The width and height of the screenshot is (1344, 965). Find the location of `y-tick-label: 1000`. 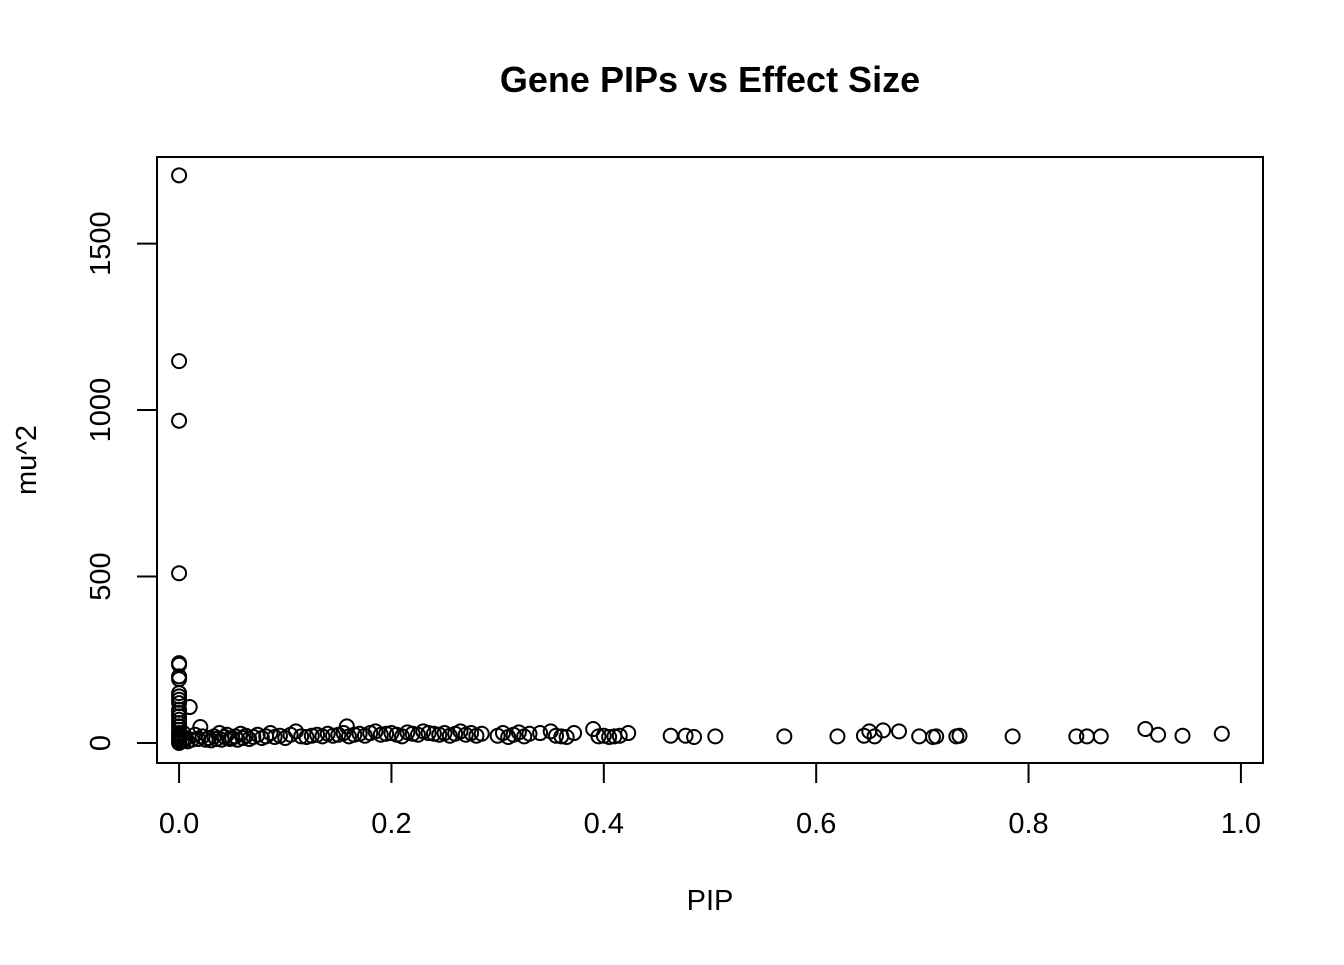

y-tick-label: 1000 is located at coordinates (101, 410).